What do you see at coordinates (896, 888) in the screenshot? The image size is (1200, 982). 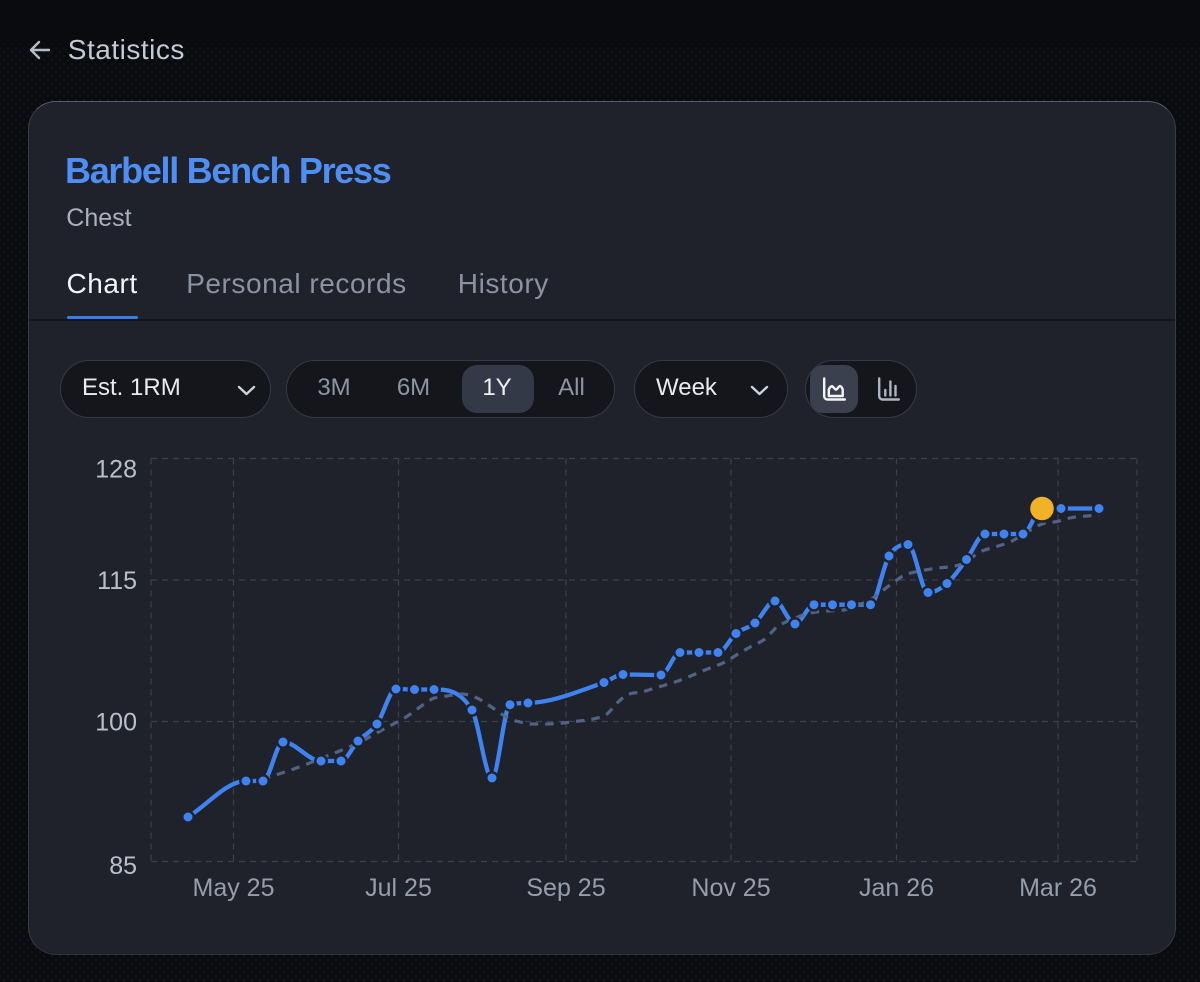 I see `svg-text: Jan 26` at bounding box center [896, 888].